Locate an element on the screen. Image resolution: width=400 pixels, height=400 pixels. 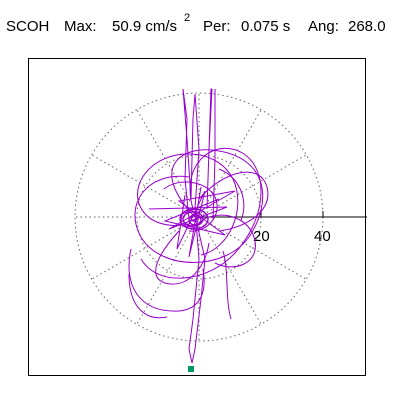
angle-value: 268.0 is located at coordinates (367, 26).